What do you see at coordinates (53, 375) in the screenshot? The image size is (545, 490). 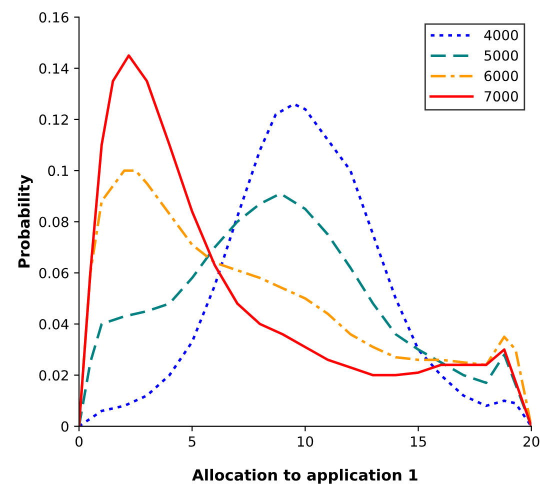 I see `y-tick-label: 0.02` at bounding box center [53, 375].